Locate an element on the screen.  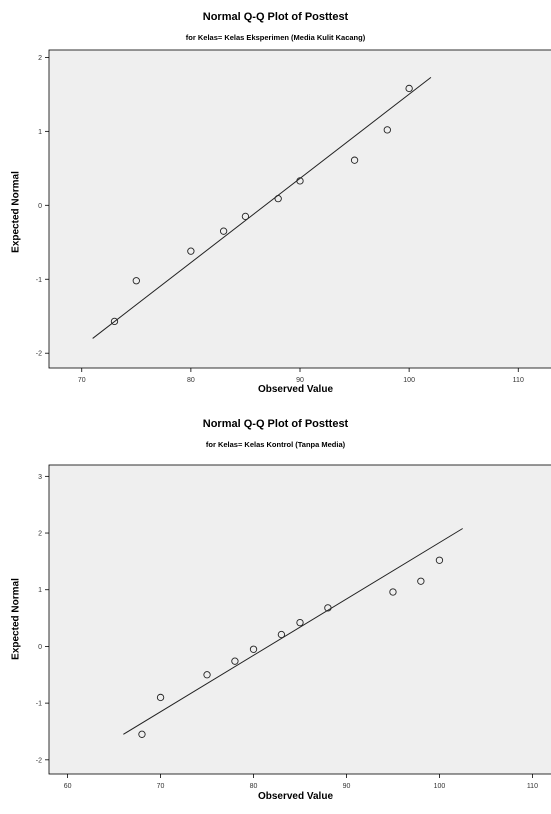
y-tick-label: 3 is located at coordinates (40, 477).